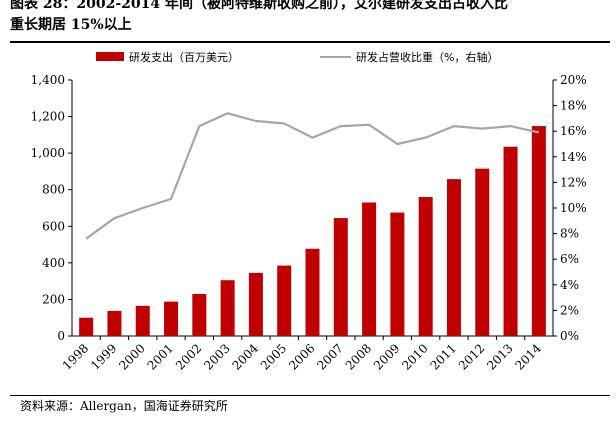  Describe the element at coordinates (53, 263) in the screenshot. I see `left-axis-tick-label: 400` at that location.